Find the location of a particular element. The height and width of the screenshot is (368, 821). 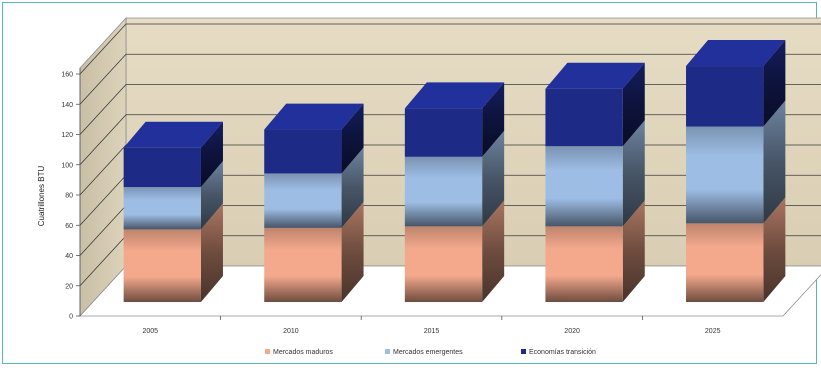

legend-label: Mercados emergentes is located at coordinates (428, 352).